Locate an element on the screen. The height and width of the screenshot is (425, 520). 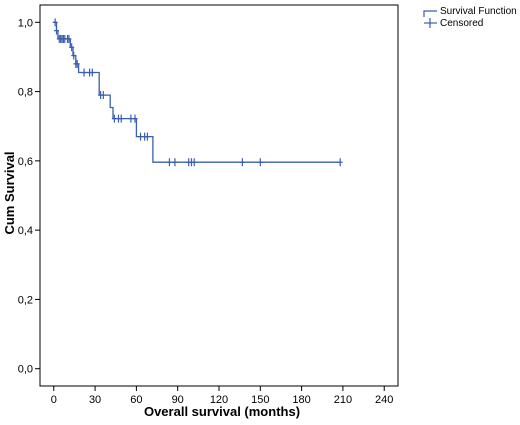
x-tick-label: 180 is located at coordinates (301, 400).